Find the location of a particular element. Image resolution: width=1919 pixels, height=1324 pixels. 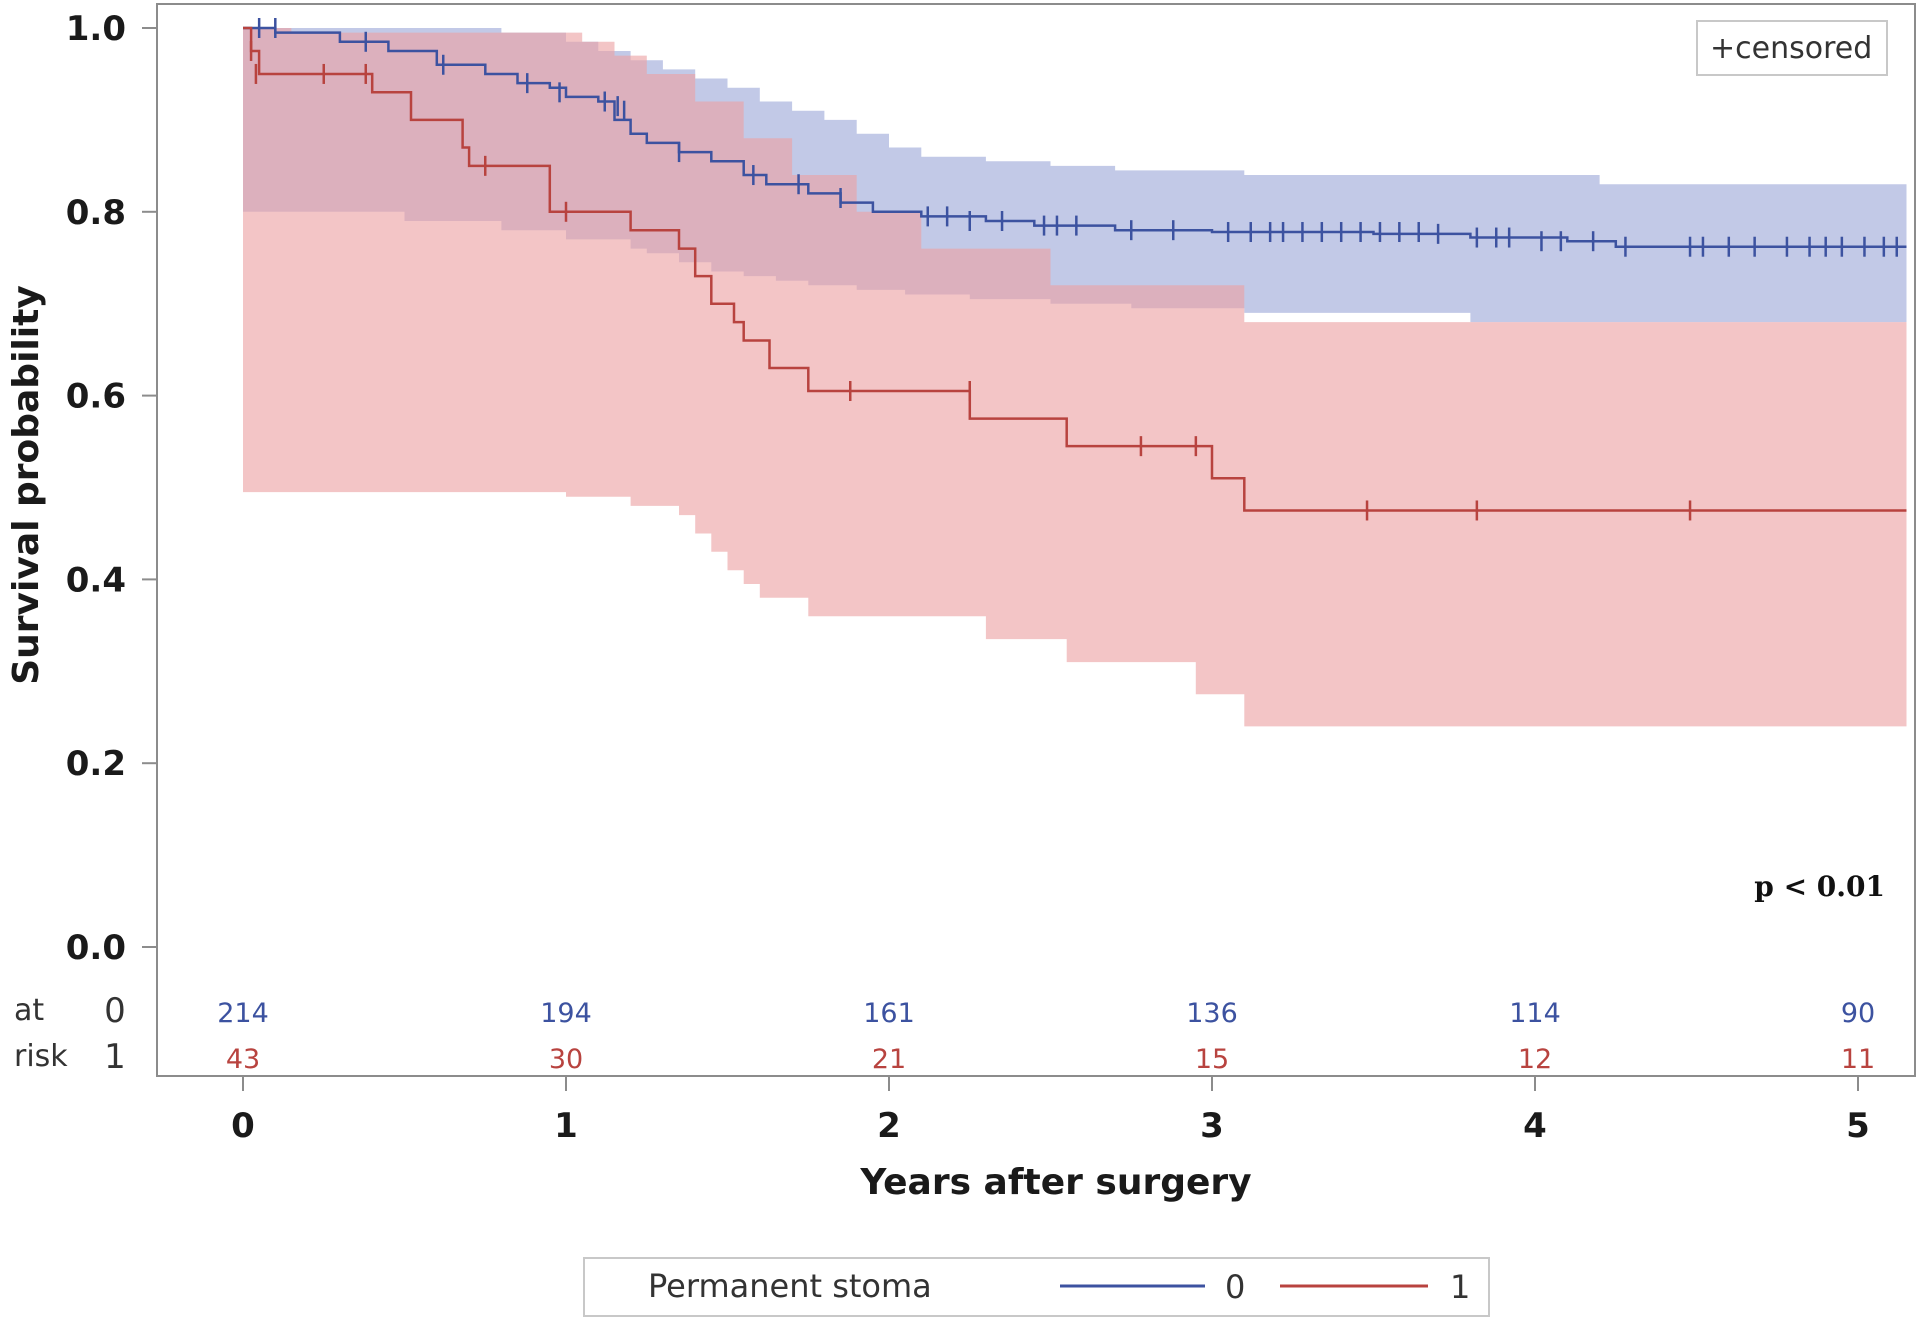

risk-count-series-0: 194 is located at coordinates (566, 1013).